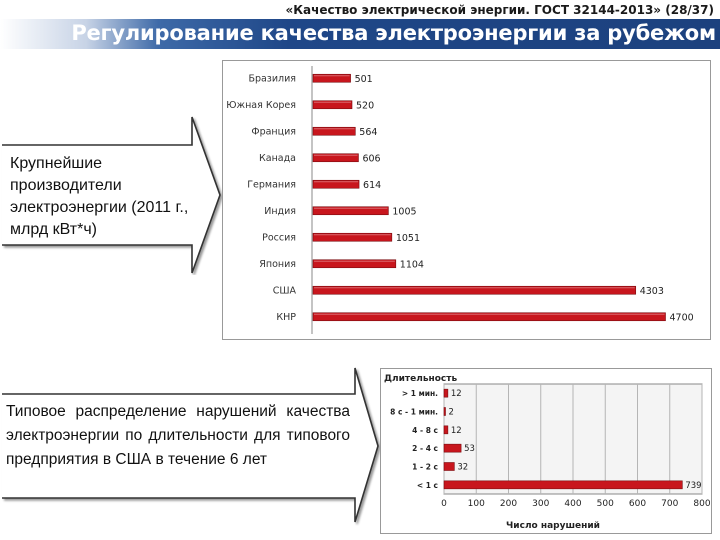 Image resolution: width=720 pixels, height=540 pixels. I want to click on category-label: > 1 мин., so click(420, 393).